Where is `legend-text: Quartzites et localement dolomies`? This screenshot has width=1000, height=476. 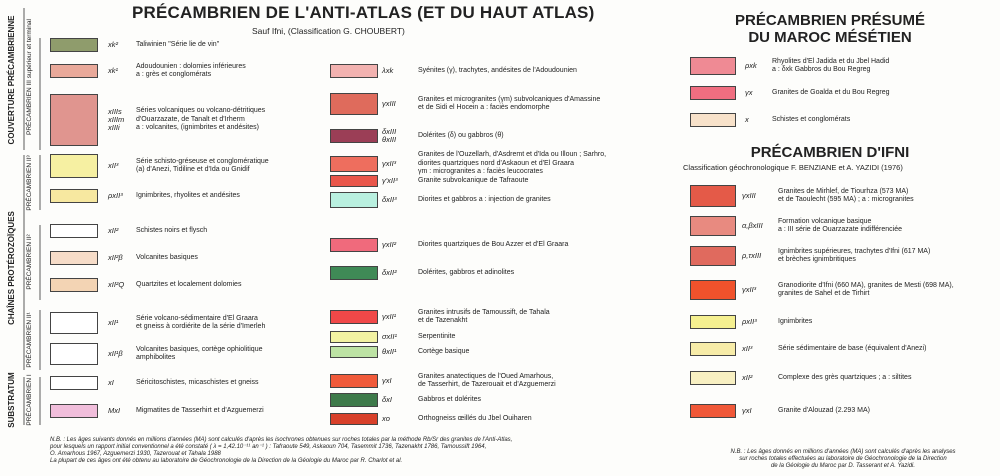 legend-text: Quartzites et localement dolomies is located at coordinates (189, 284).